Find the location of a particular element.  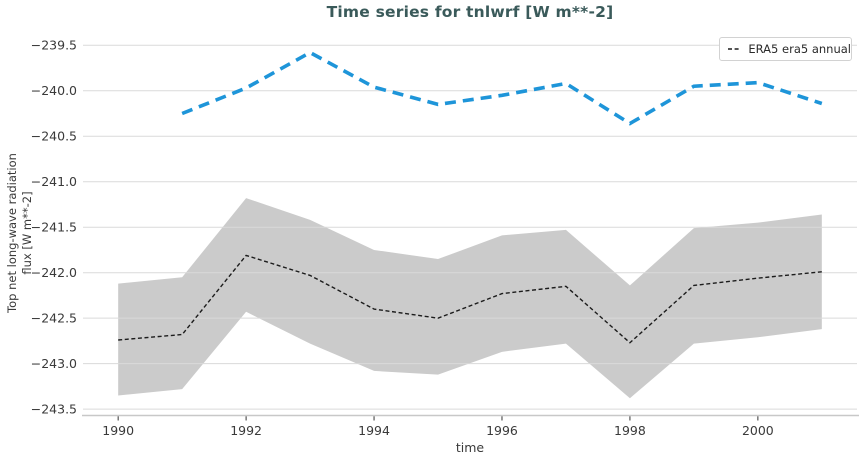

y-tick-label: −239.5 is located at coordinates (54, 45).